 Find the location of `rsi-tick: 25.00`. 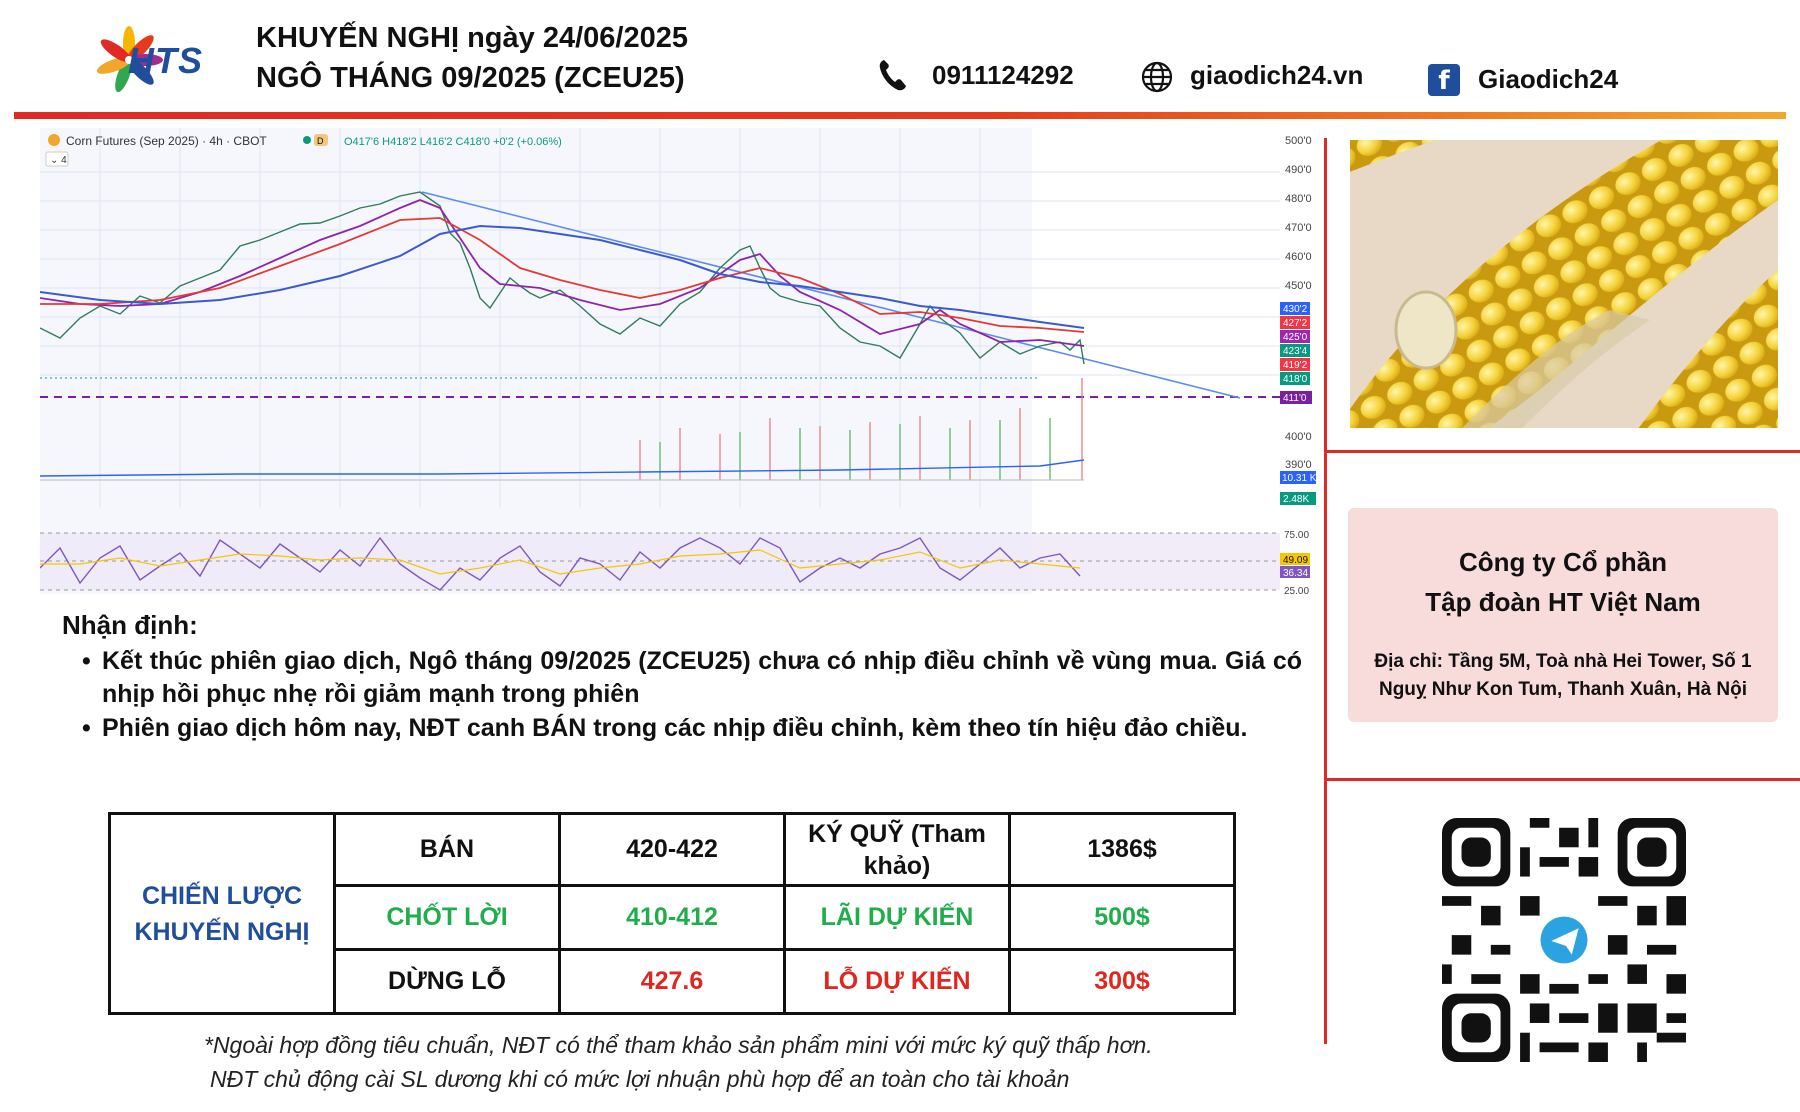

rsi-tick: 25.00 is located at coordinates (1296, 590).